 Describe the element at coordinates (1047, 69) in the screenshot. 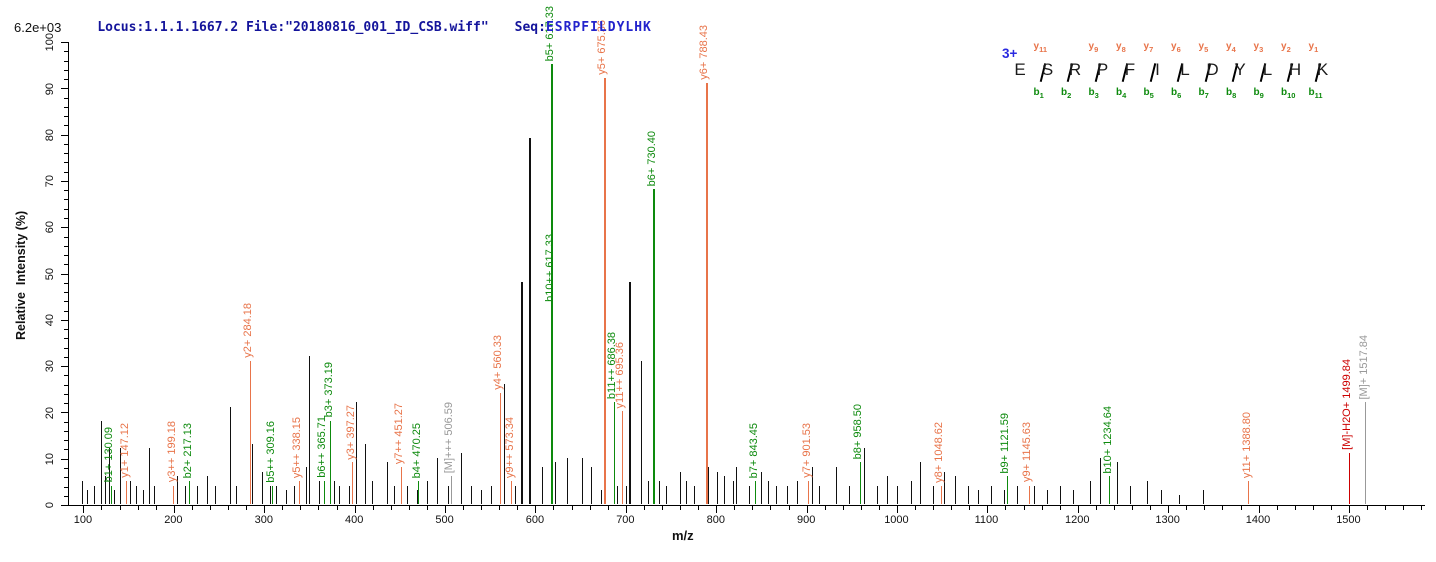

I see `residue-letter: S` at that location.